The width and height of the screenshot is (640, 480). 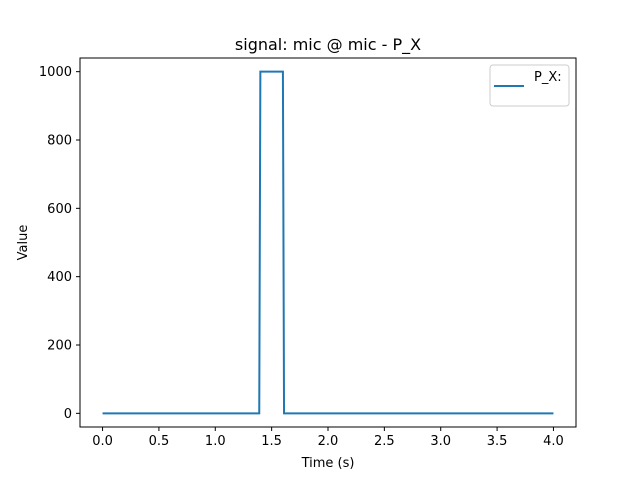 I want to click on y-tick-label: 800, so click(x=59, y=141).